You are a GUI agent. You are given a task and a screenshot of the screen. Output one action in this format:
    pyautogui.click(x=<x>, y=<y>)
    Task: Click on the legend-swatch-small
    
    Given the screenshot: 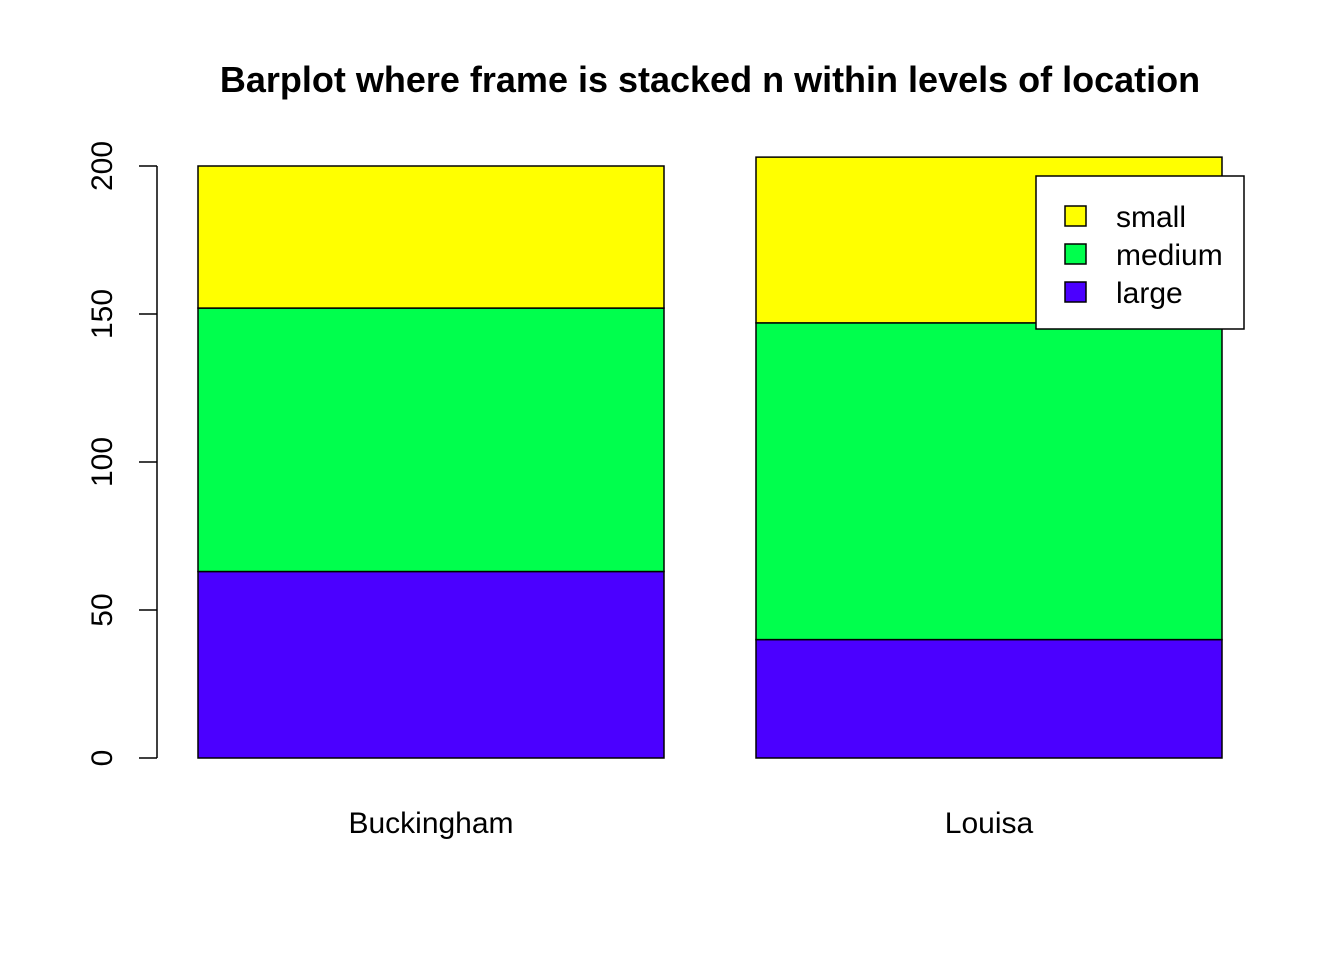 What is the action you would take?
    pyautogui.click(x=1075, y=216)
    